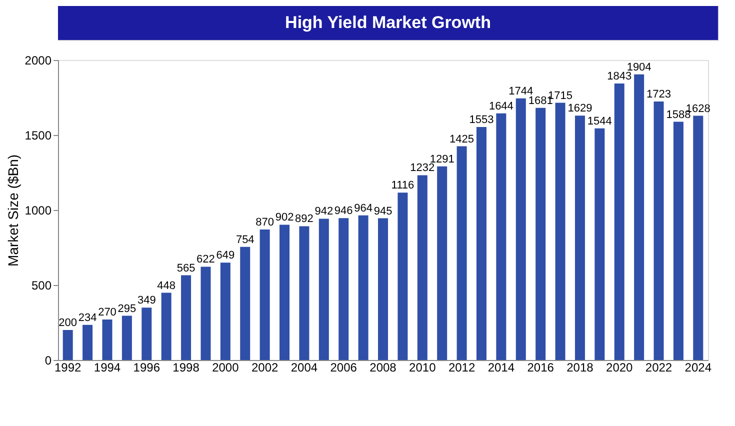  I want to click on data-label: 964, so click(363, 208).